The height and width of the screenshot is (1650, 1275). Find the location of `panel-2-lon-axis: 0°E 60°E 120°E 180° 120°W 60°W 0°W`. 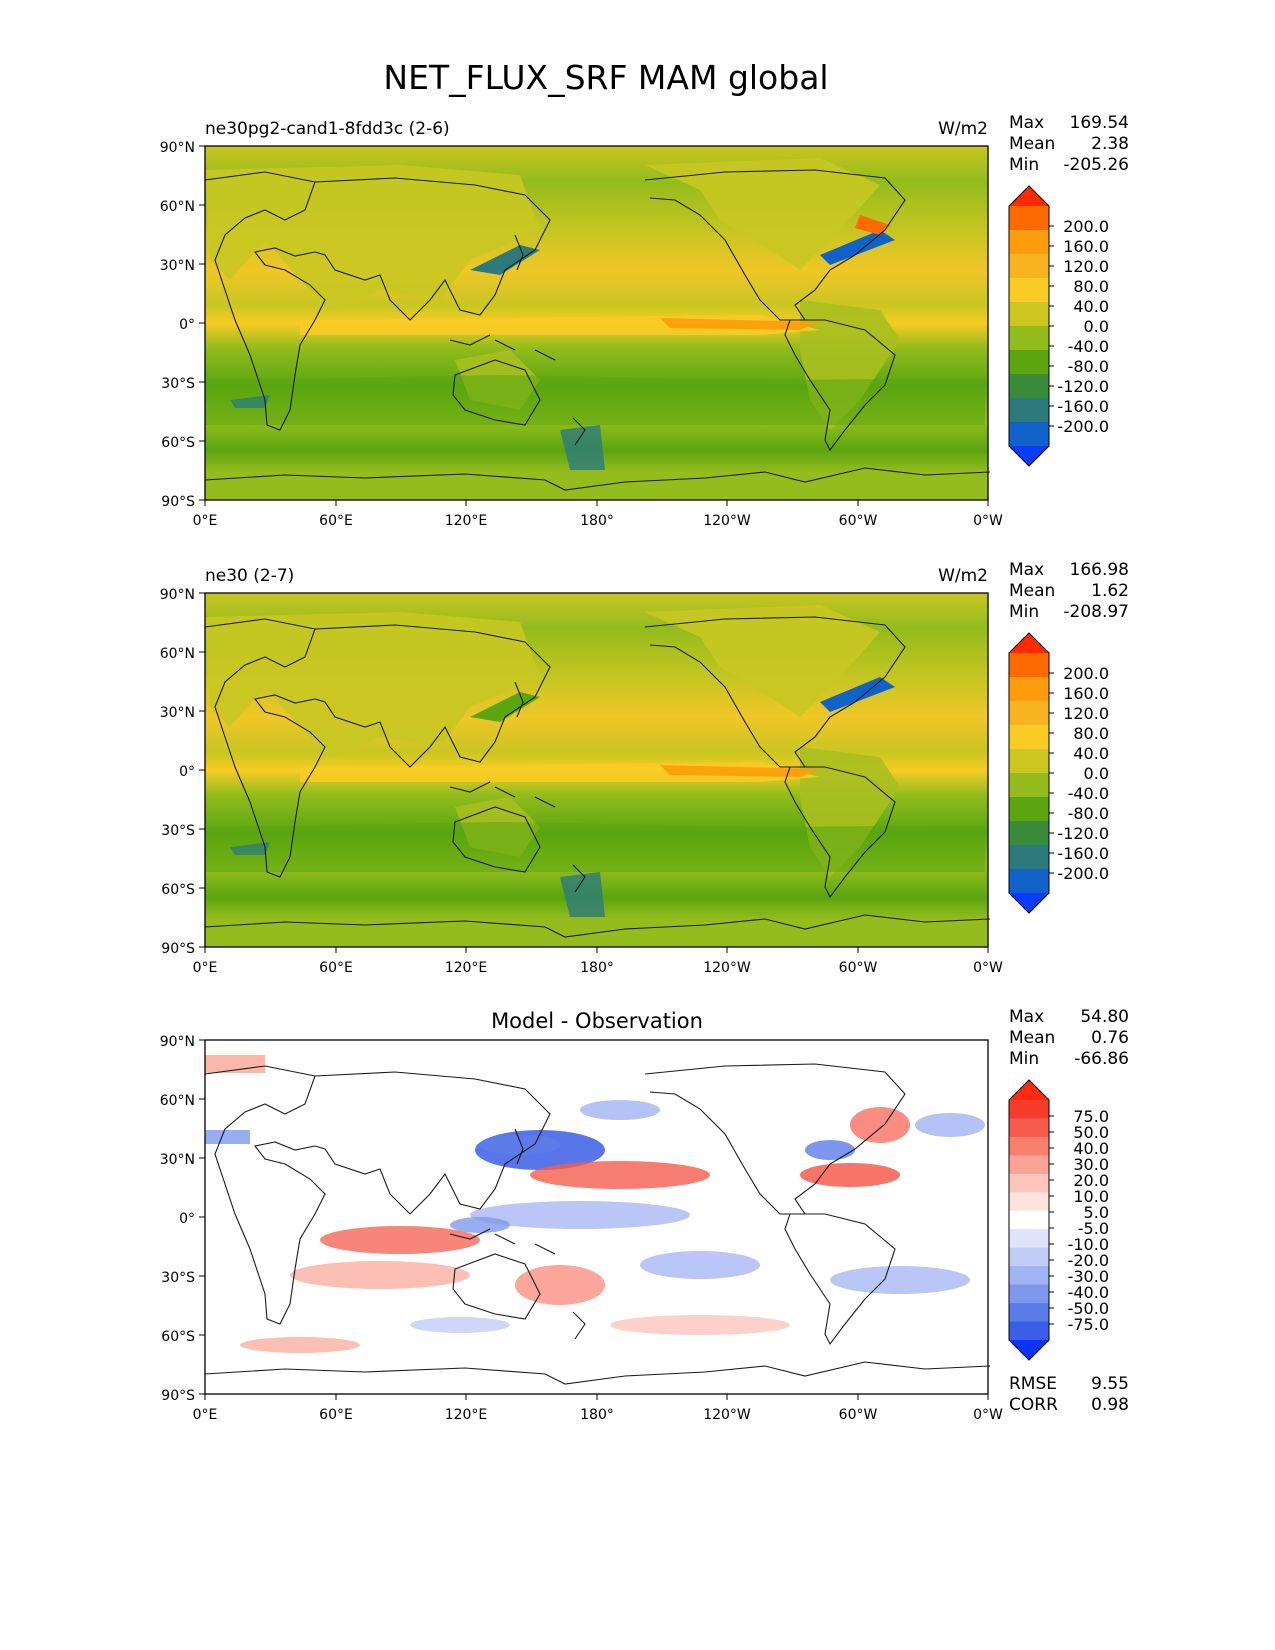

panel-2-lon-axis: 0°E 60°E 120°E 180° 120°W 60°W 0°W is located at coordinates (598, 961).